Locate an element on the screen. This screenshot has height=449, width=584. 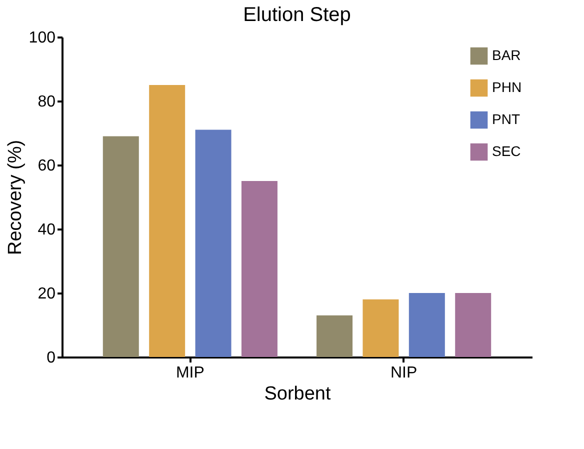
x-tick-label: NIP is located at coordinates (404, 373).